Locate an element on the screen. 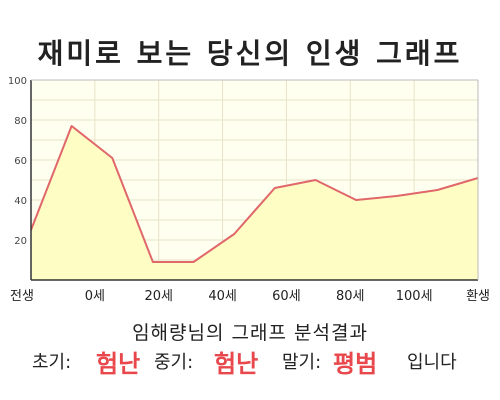 The image size is (500, 400). x-tick-label: 전생 is located at coordinates (22, 296).